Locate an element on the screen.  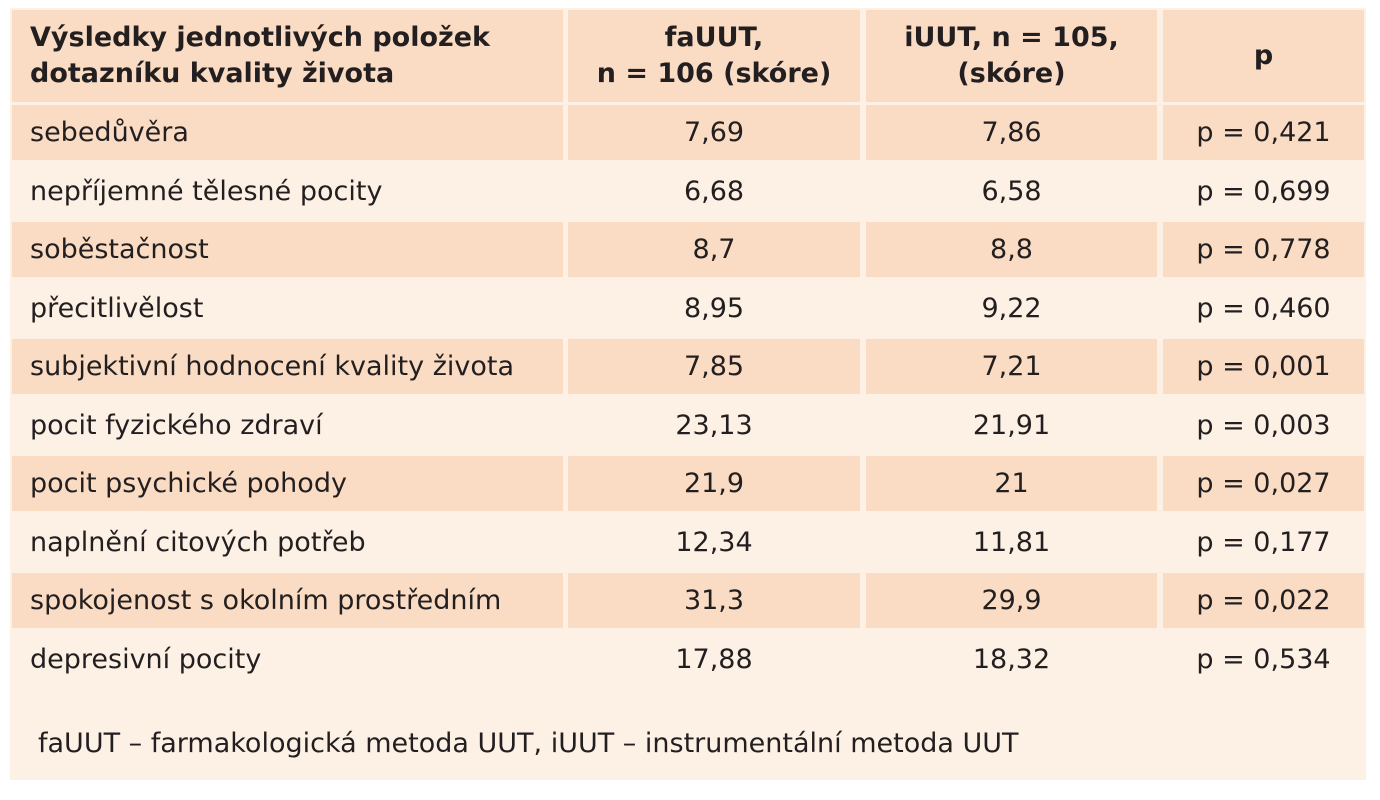
header-cell: faUUT, n = 106 (skóre) is located at coordinates (714, 56).